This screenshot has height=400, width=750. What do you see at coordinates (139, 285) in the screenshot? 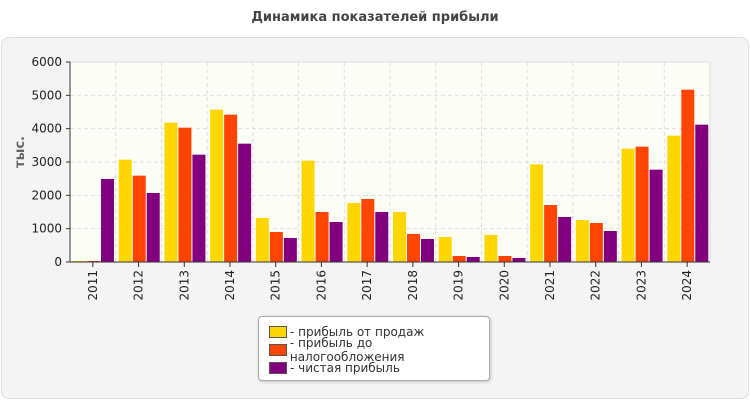
I see `x-tick-label: 2012` at bounding box center [139, 285].